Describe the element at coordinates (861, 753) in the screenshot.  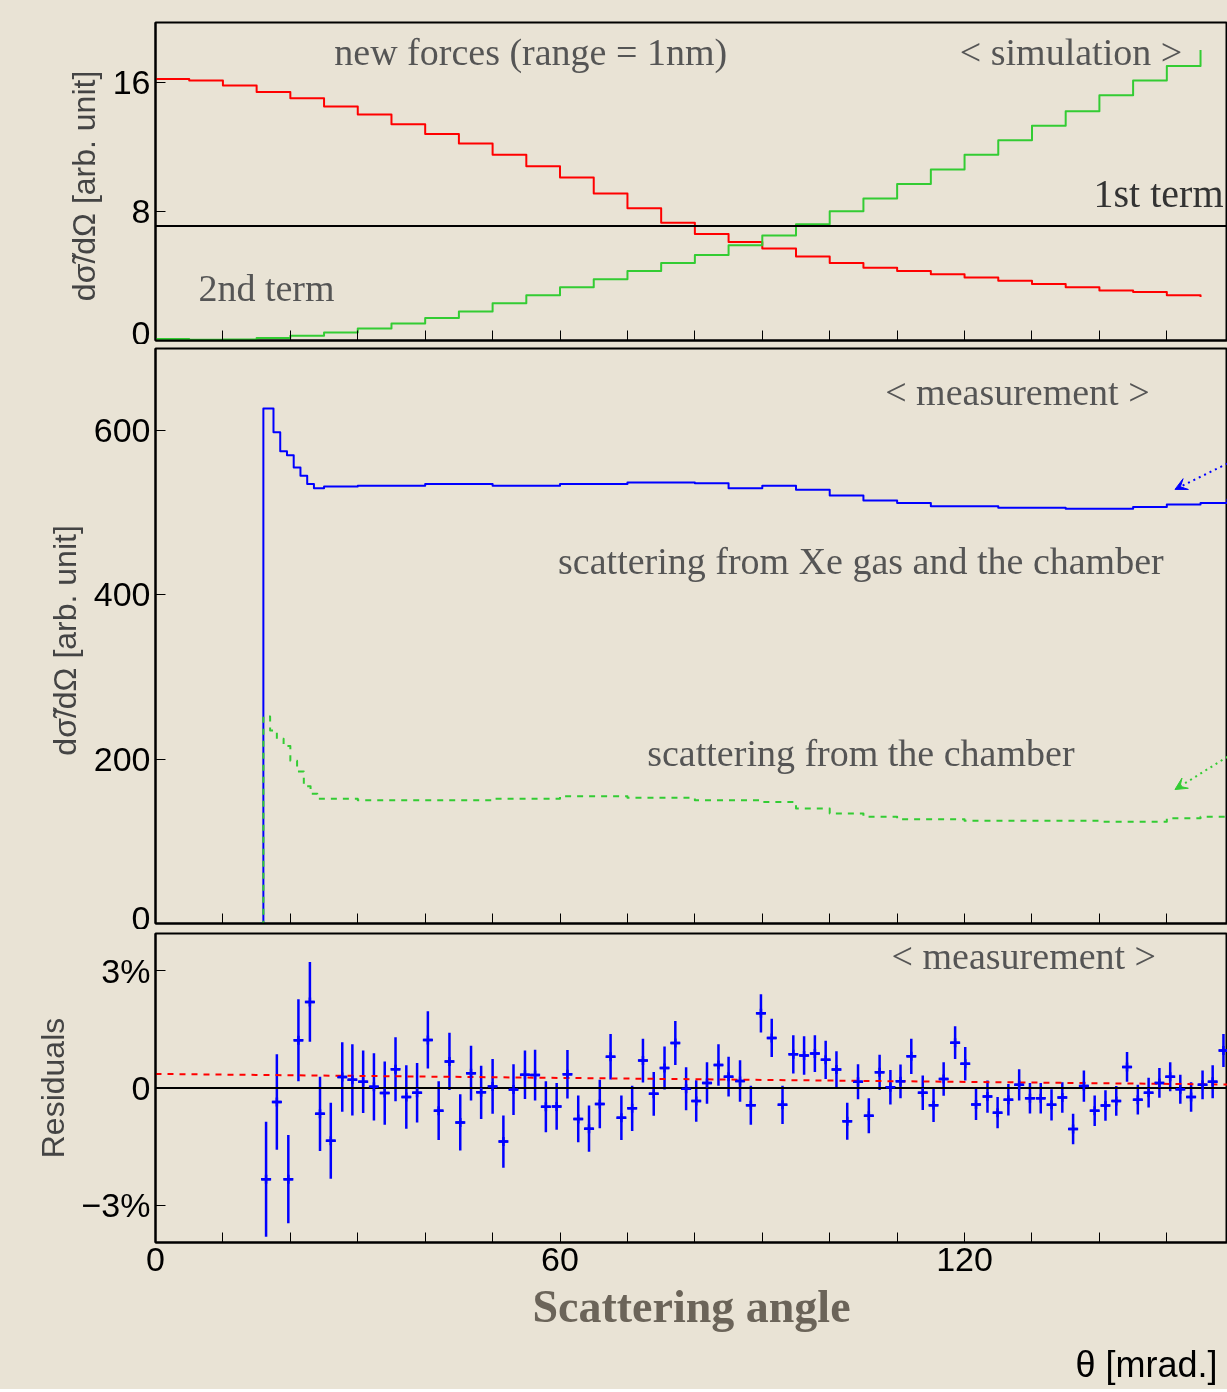
I see `annotation: scattering from the chamber` at that location.